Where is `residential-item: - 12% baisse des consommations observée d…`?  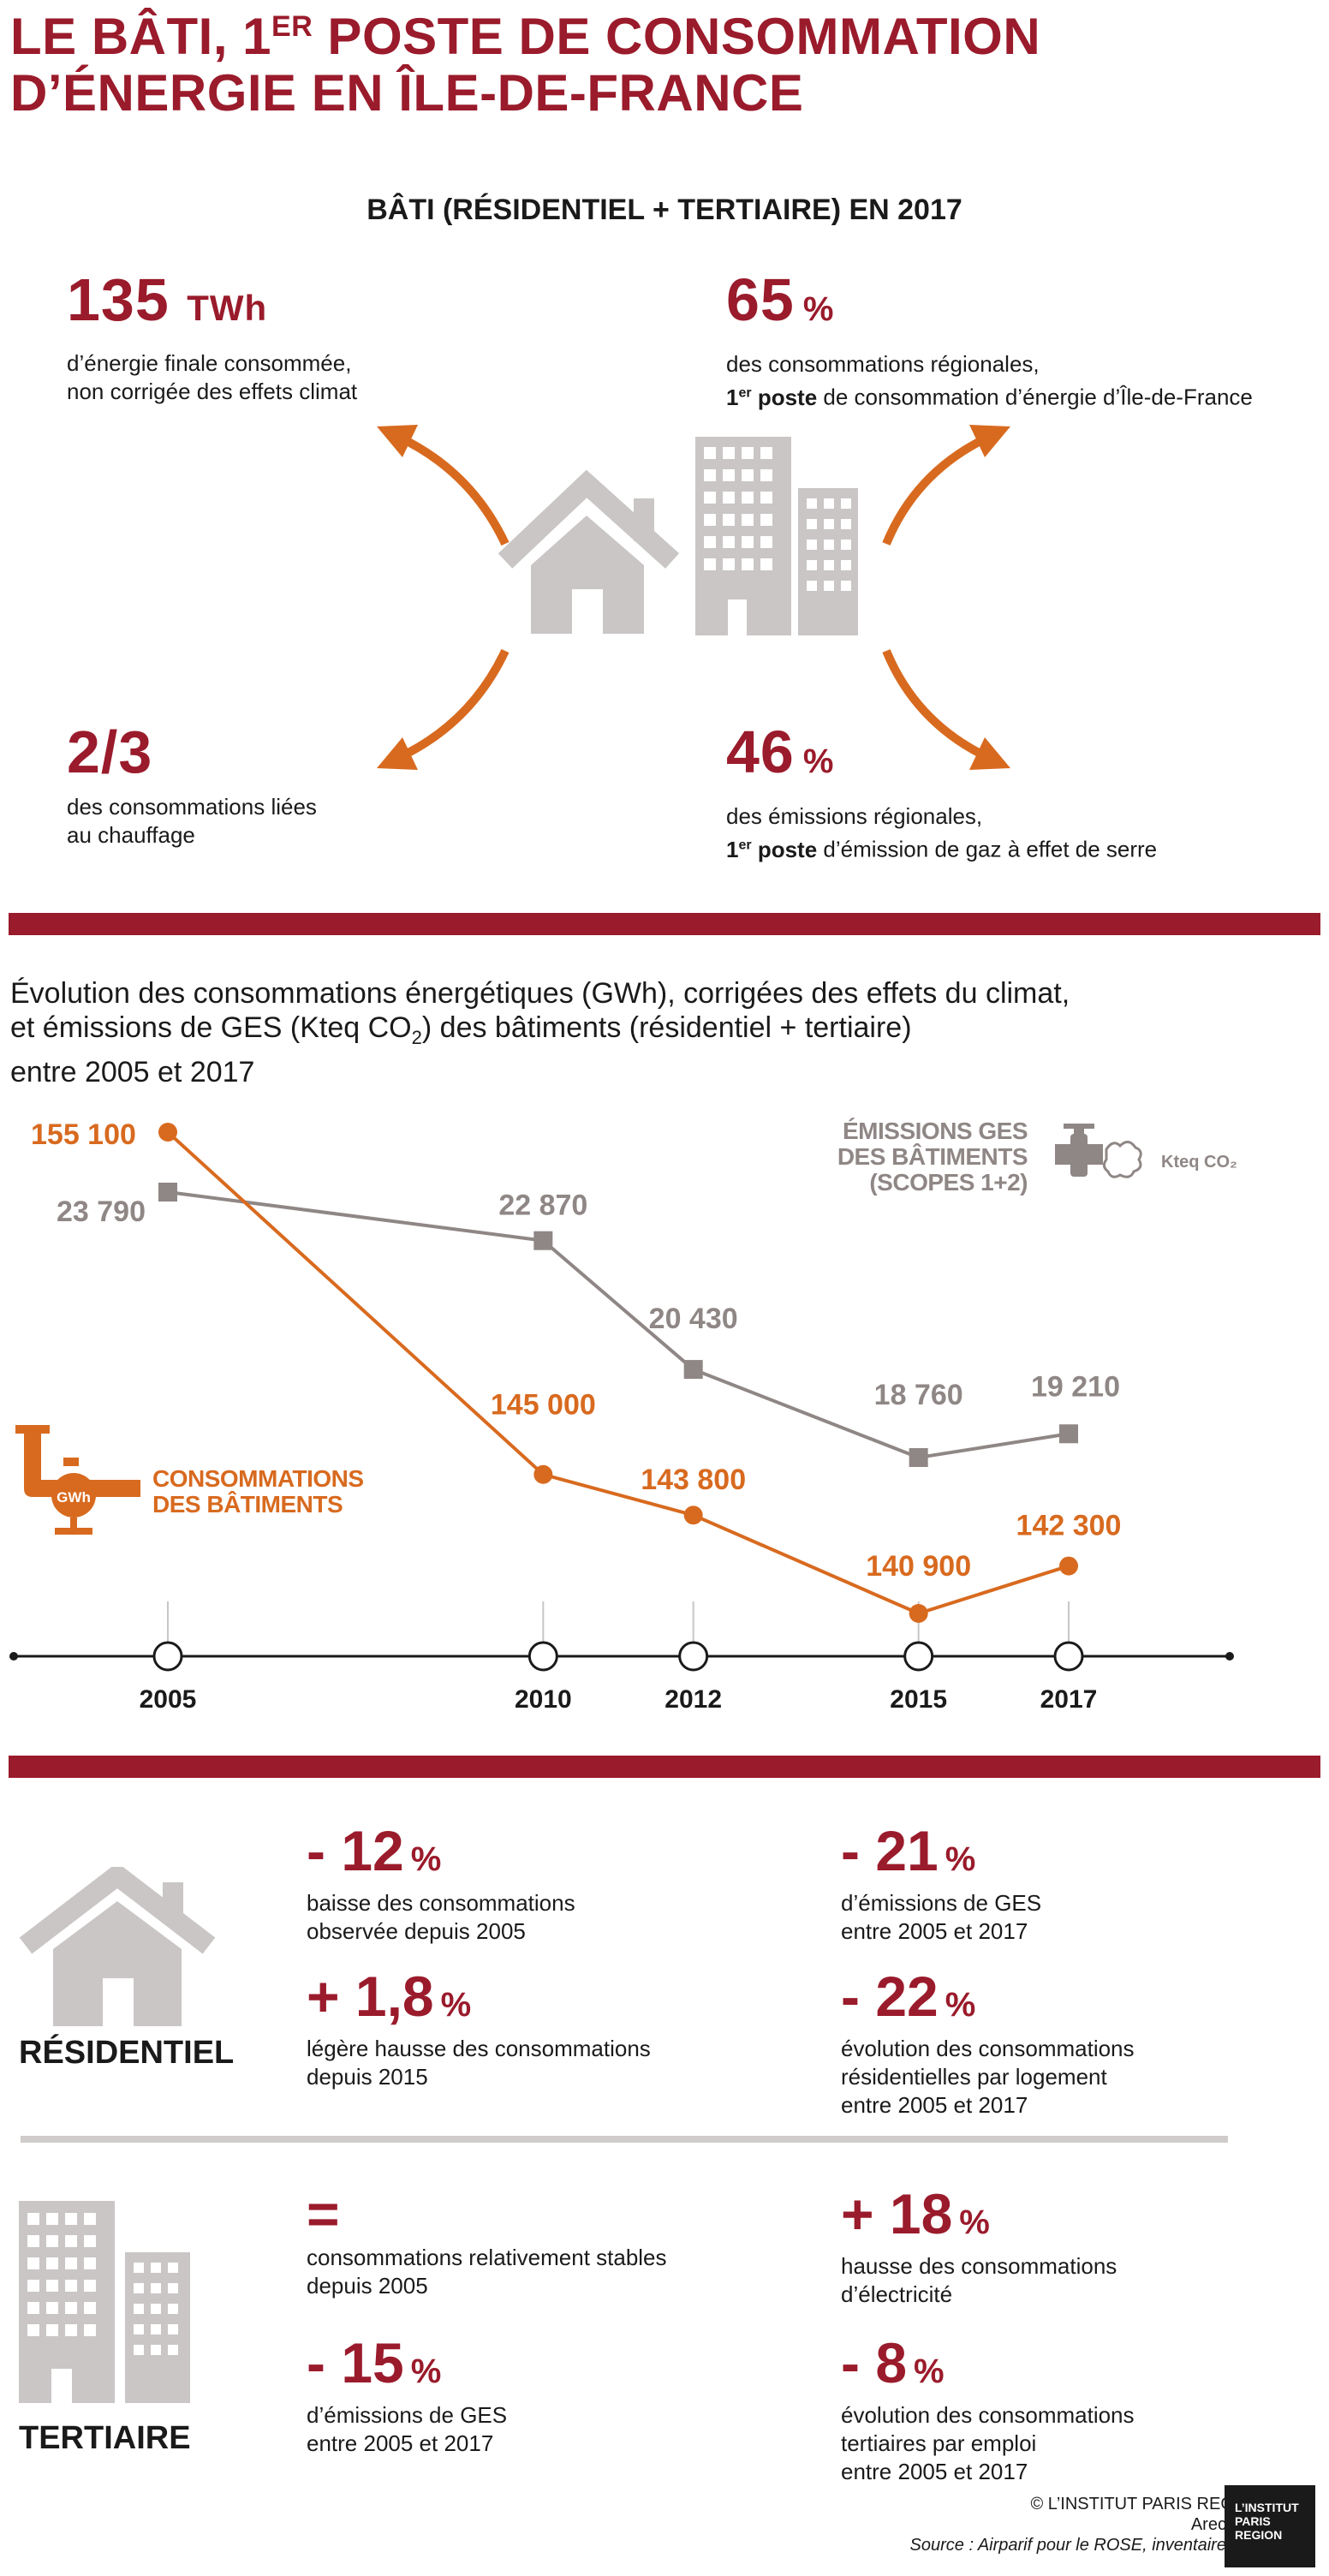 residential-item: - 12% baisse des consommations observée d… is located at coordinates (441, 1881).